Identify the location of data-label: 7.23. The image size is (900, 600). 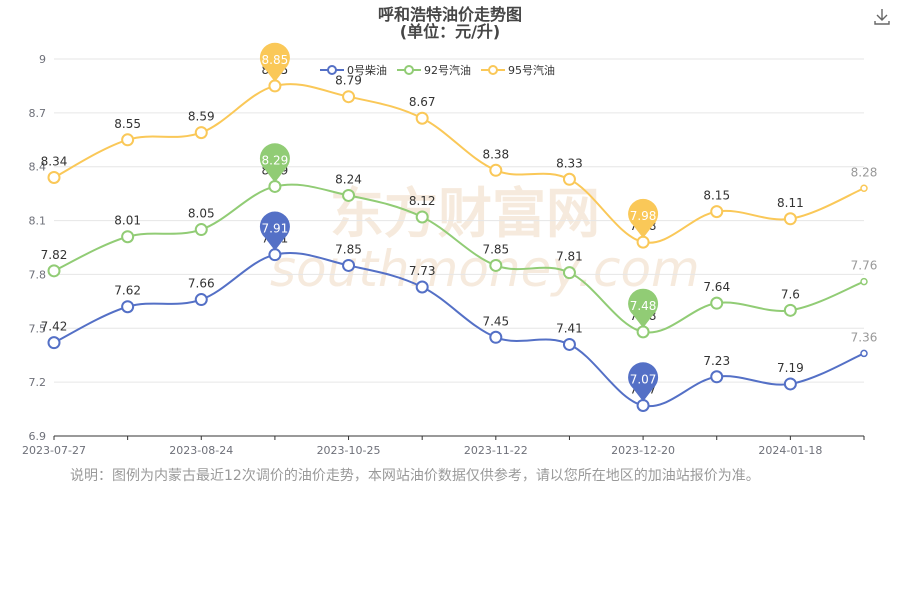
(716, 361).